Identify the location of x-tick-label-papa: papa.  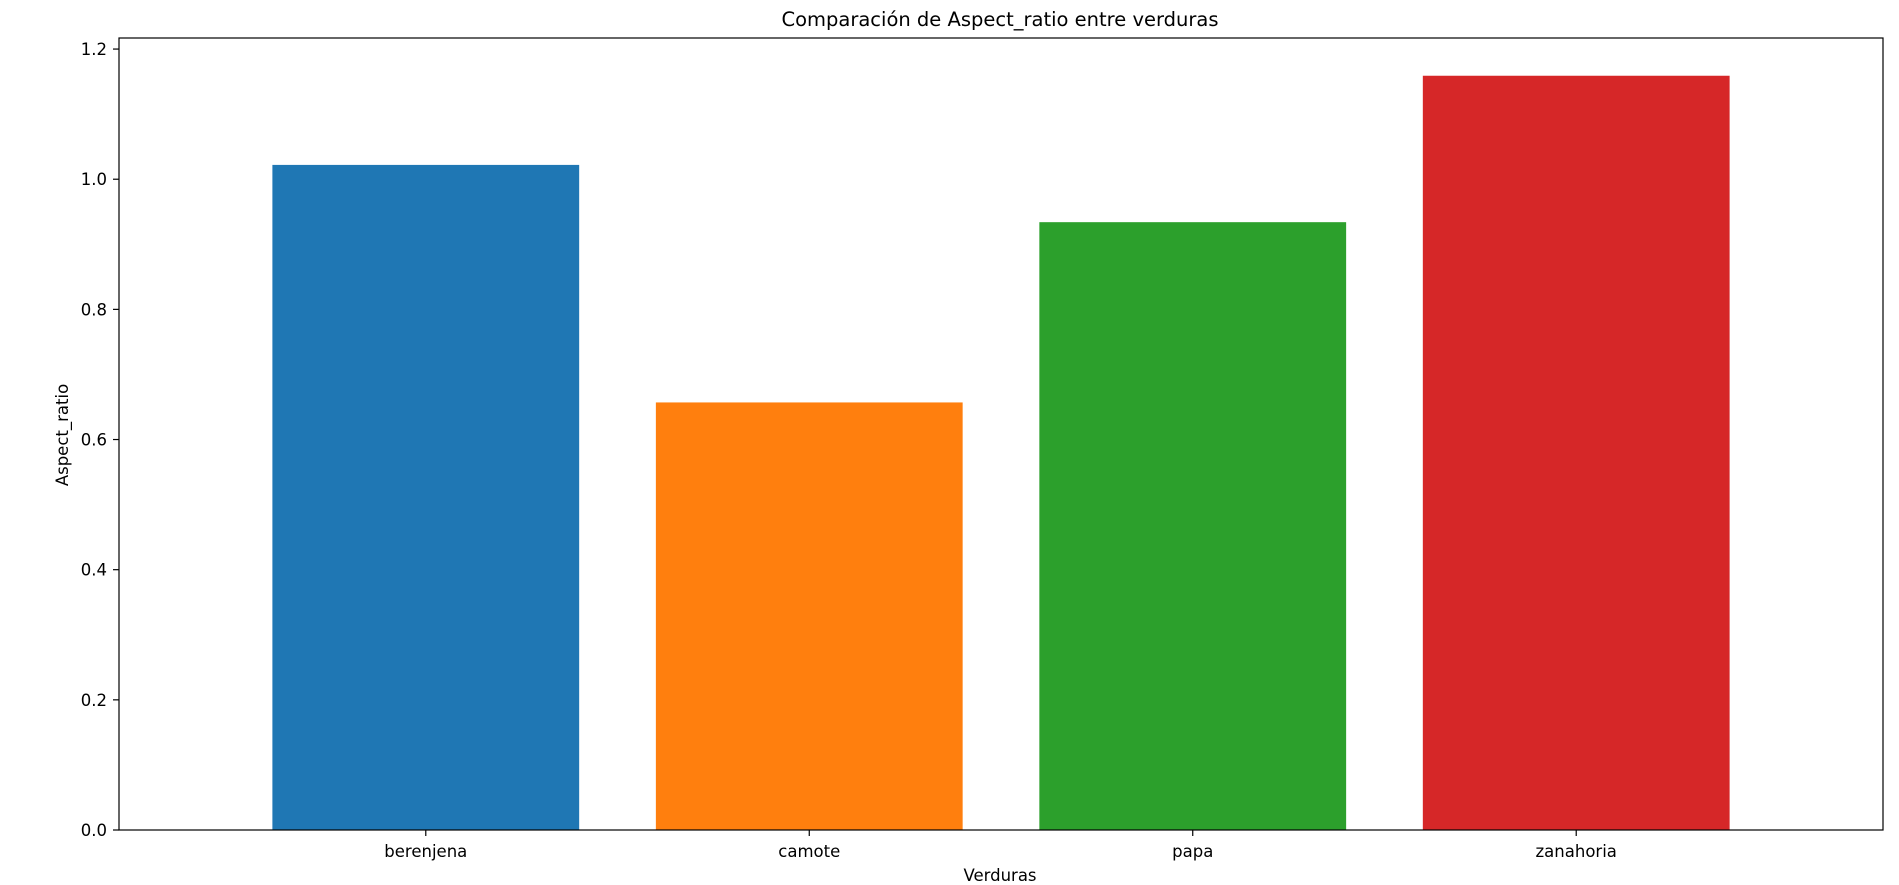
(1192, 851).